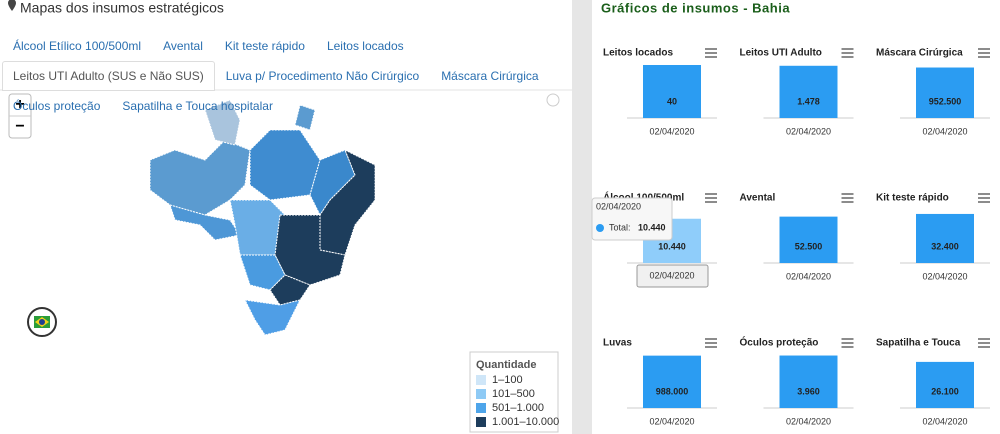 This screenshot has width=1000, height=434. I want to click on map, so click(262, 217).